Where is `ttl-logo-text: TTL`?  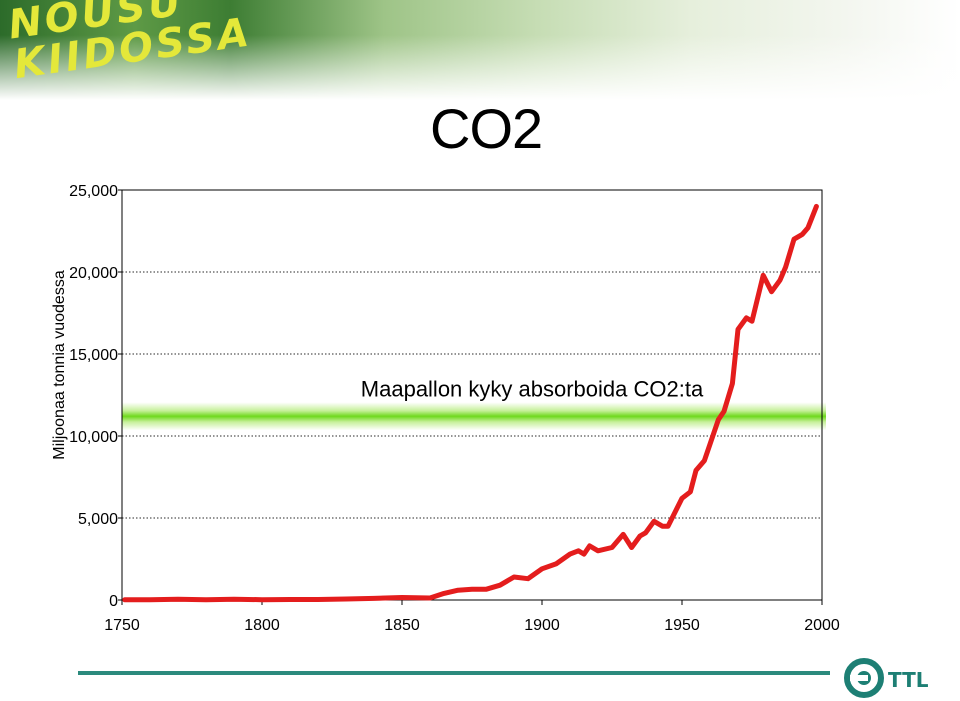
ttl-logo-text: TTL is located at coordinates (908, 680).